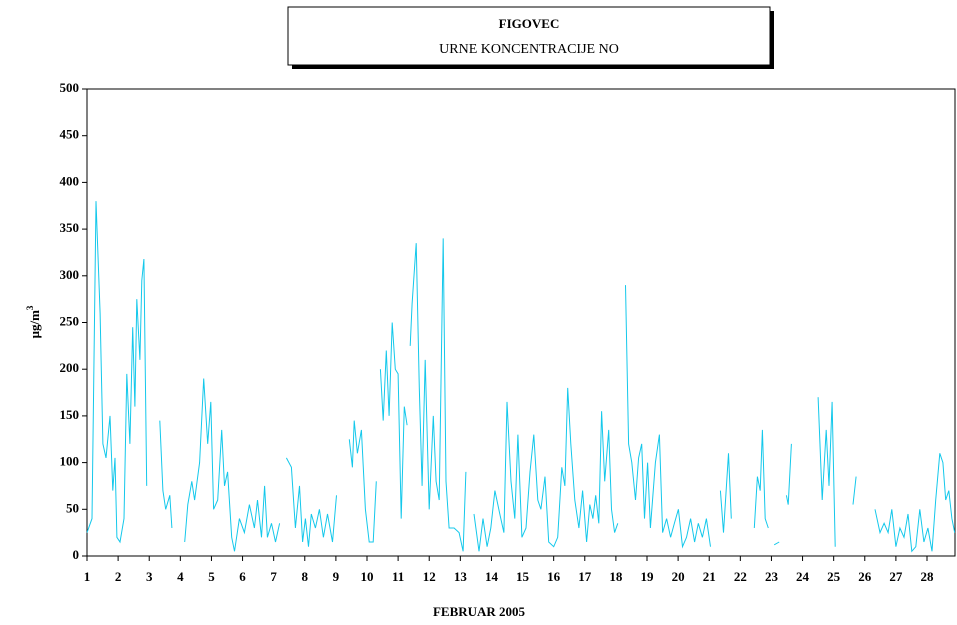 The height and width of the screenshot is (625, 957). What do you see at coordinates (367, 576) in the screenshot?
I see `x-tick-label: 10` at bounding box center [367, 576].